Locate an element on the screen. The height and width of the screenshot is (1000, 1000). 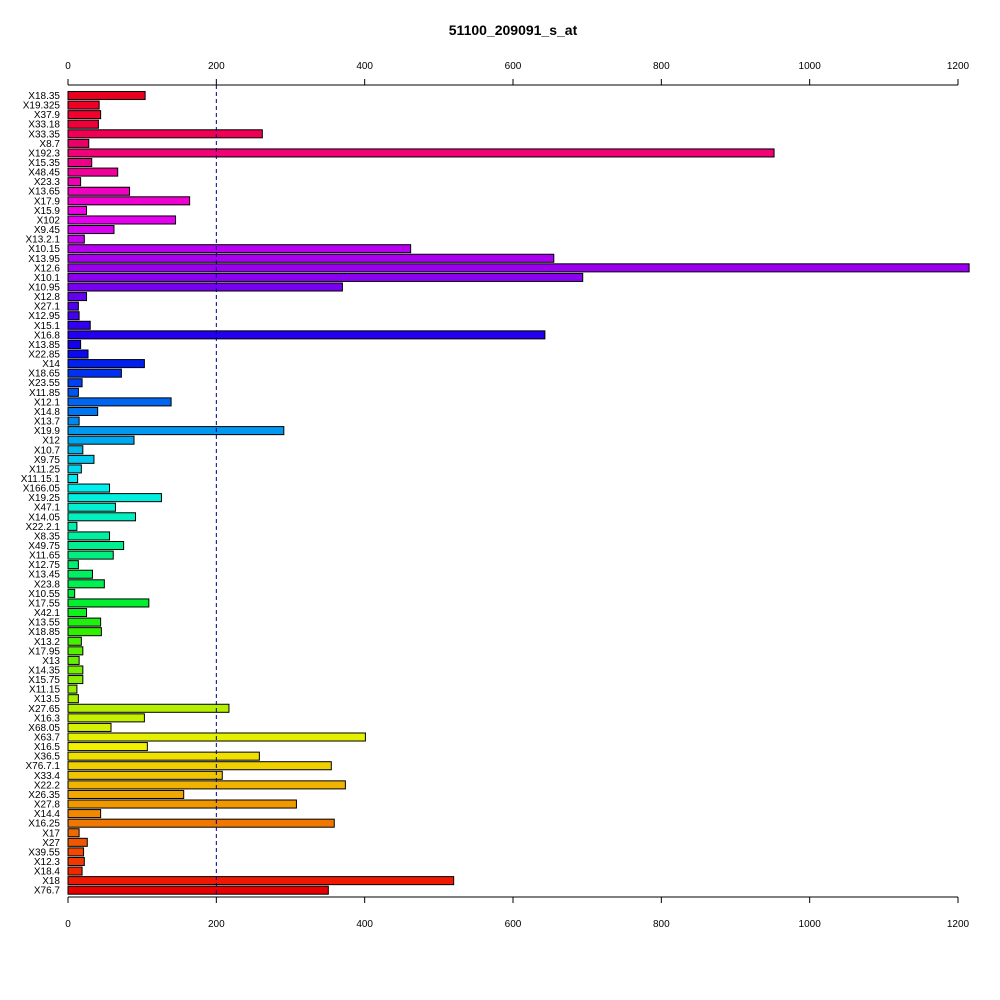
category-label: X63.7 is located at coordinates (47, 738).